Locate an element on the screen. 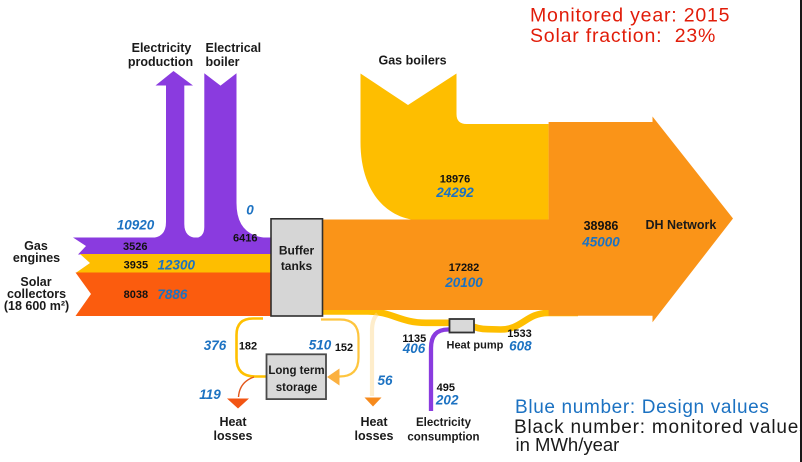 This screenshot has width=802, height=462. svg-text: 24292 is located at coordinates (454, 192).